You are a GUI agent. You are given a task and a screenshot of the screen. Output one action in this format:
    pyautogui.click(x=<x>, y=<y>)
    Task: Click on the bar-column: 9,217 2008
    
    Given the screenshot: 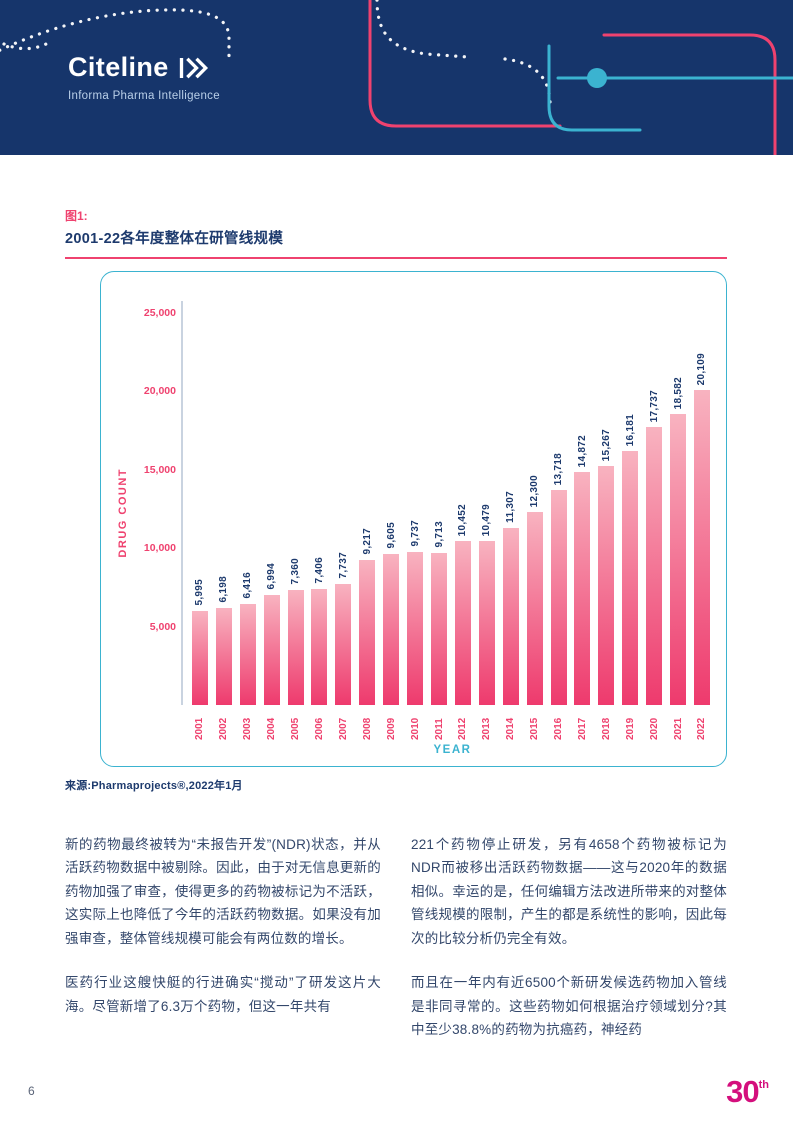 What is the action you would take?
    pyautogui.click(x=367, y=513)
    